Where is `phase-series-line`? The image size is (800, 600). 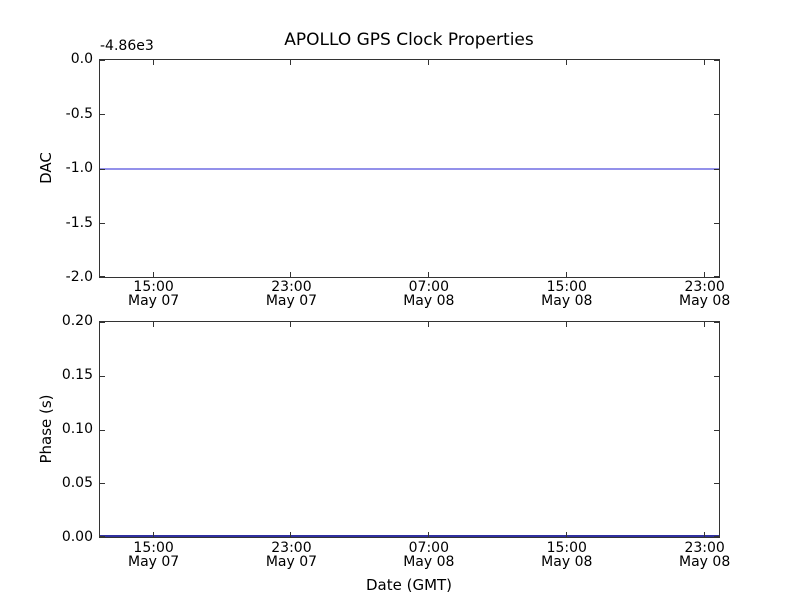
phase-series-line is located at coordinates (409, 536).